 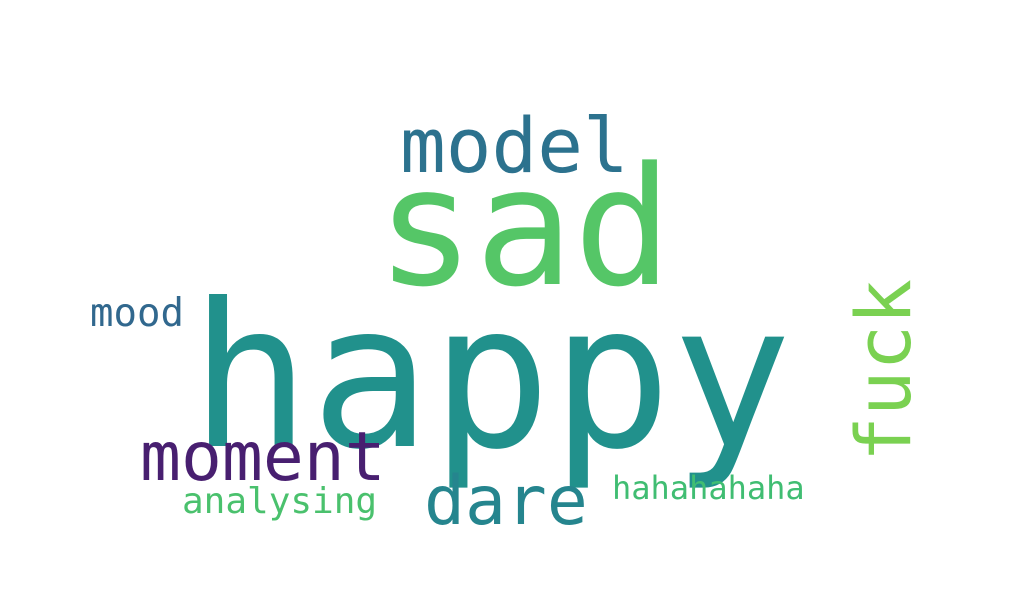 What do you see at coordinates (280, 501) in the screenshot?
I see `word-analysing: analysing` at bounding box center [280, 501].